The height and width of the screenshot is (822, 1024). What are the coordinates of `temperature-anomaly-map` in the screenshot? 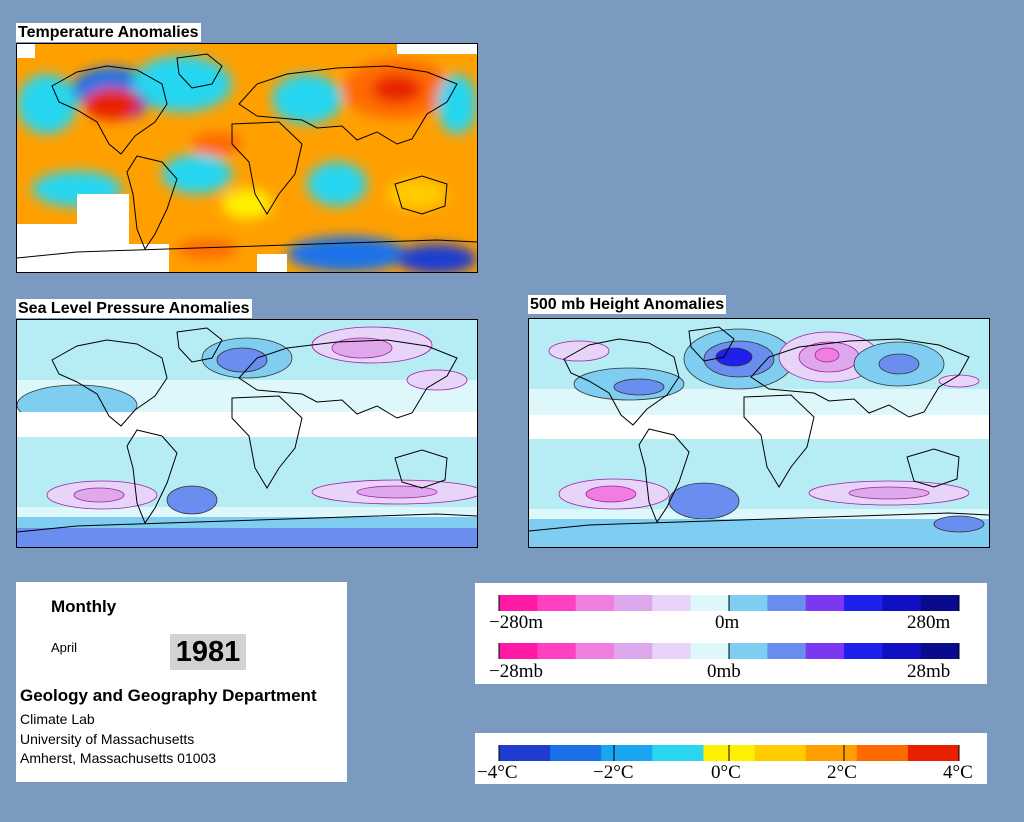 It's located at (247, 158).